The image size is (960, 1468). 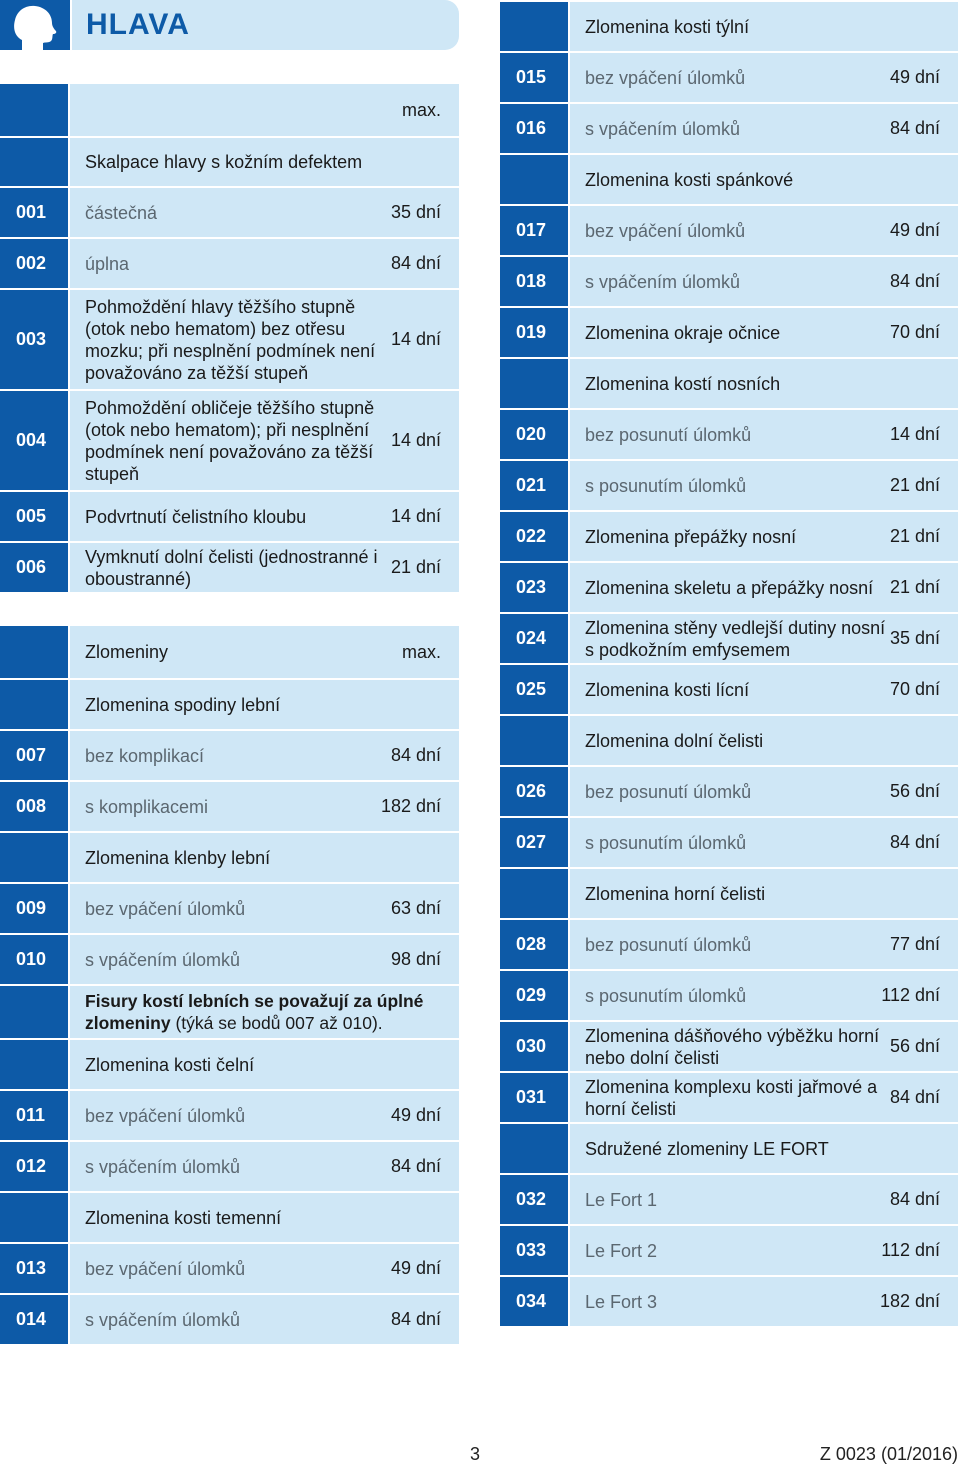 What do you see at coordinates (707, 1148) in the screenshot?
I see `item-label: Sdružené zlomeniny LE FORT` at bounding box center [707, 1148].